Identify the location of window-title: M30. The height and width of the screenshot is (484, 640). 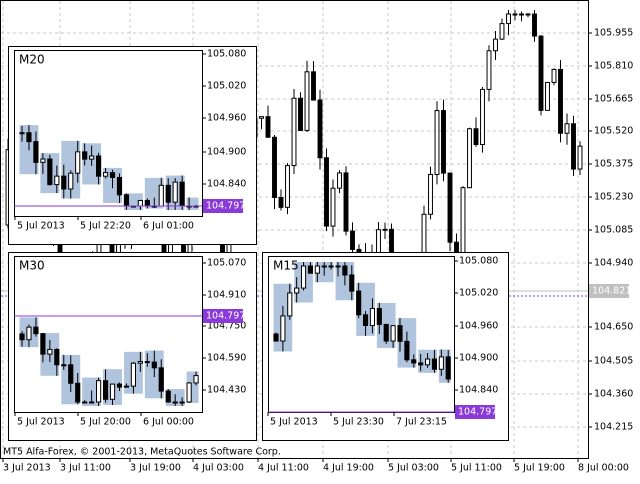
(32, 266).